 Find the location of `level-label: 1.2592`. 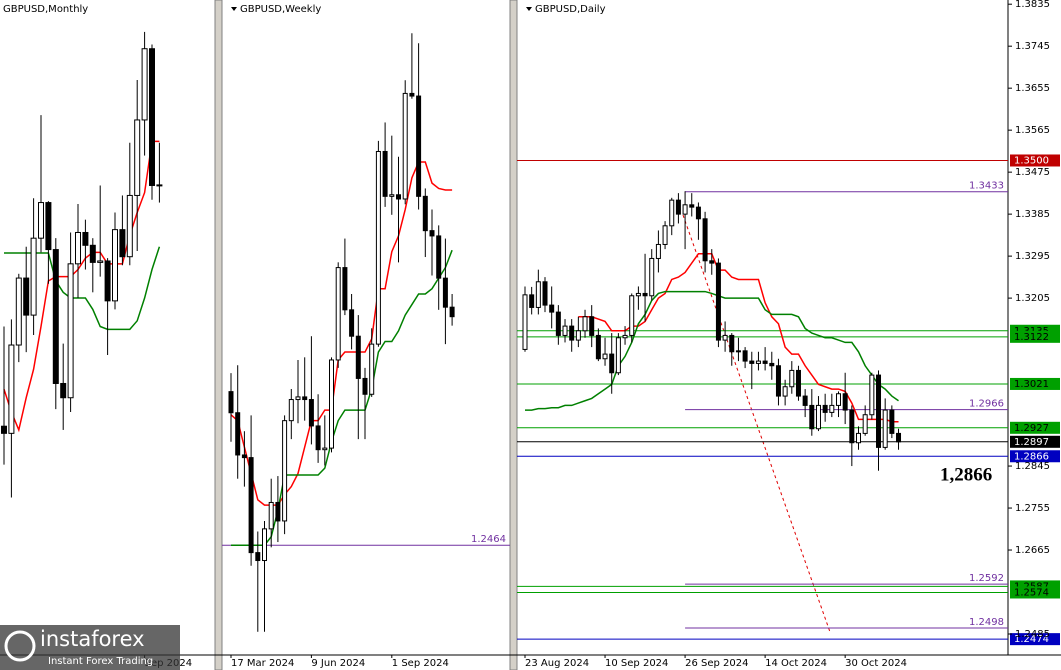

level-label: 1.2592 is located at coordinates (986, 578).